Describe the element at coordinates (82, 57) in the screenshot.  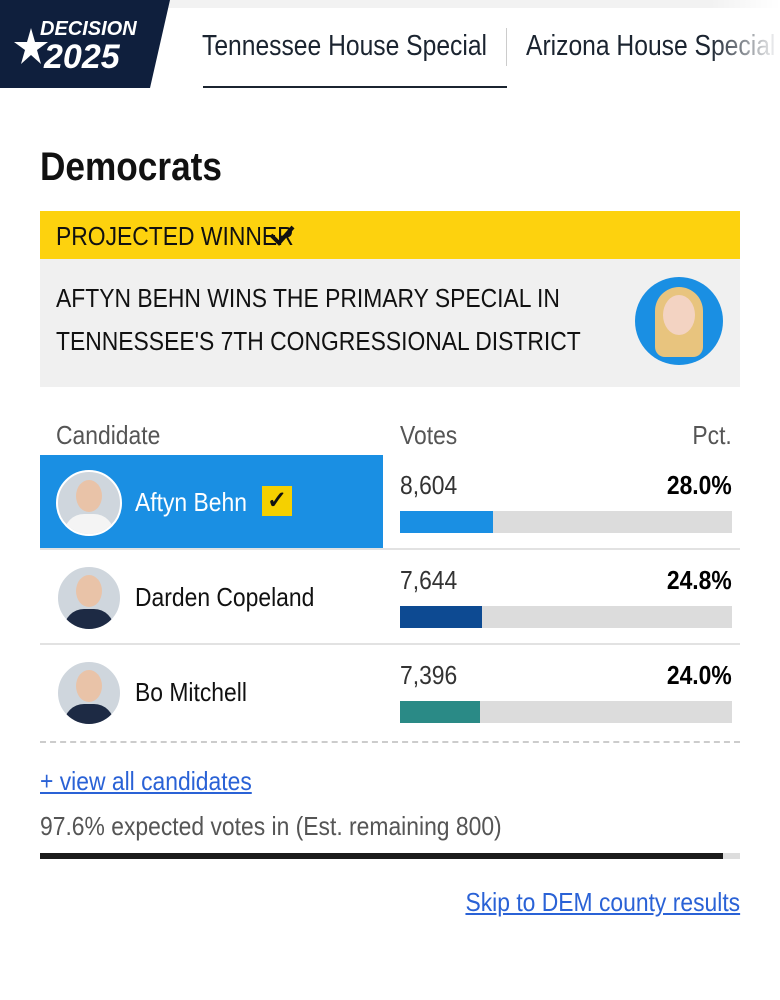
I see `logo-bottom: 2025` at that location.